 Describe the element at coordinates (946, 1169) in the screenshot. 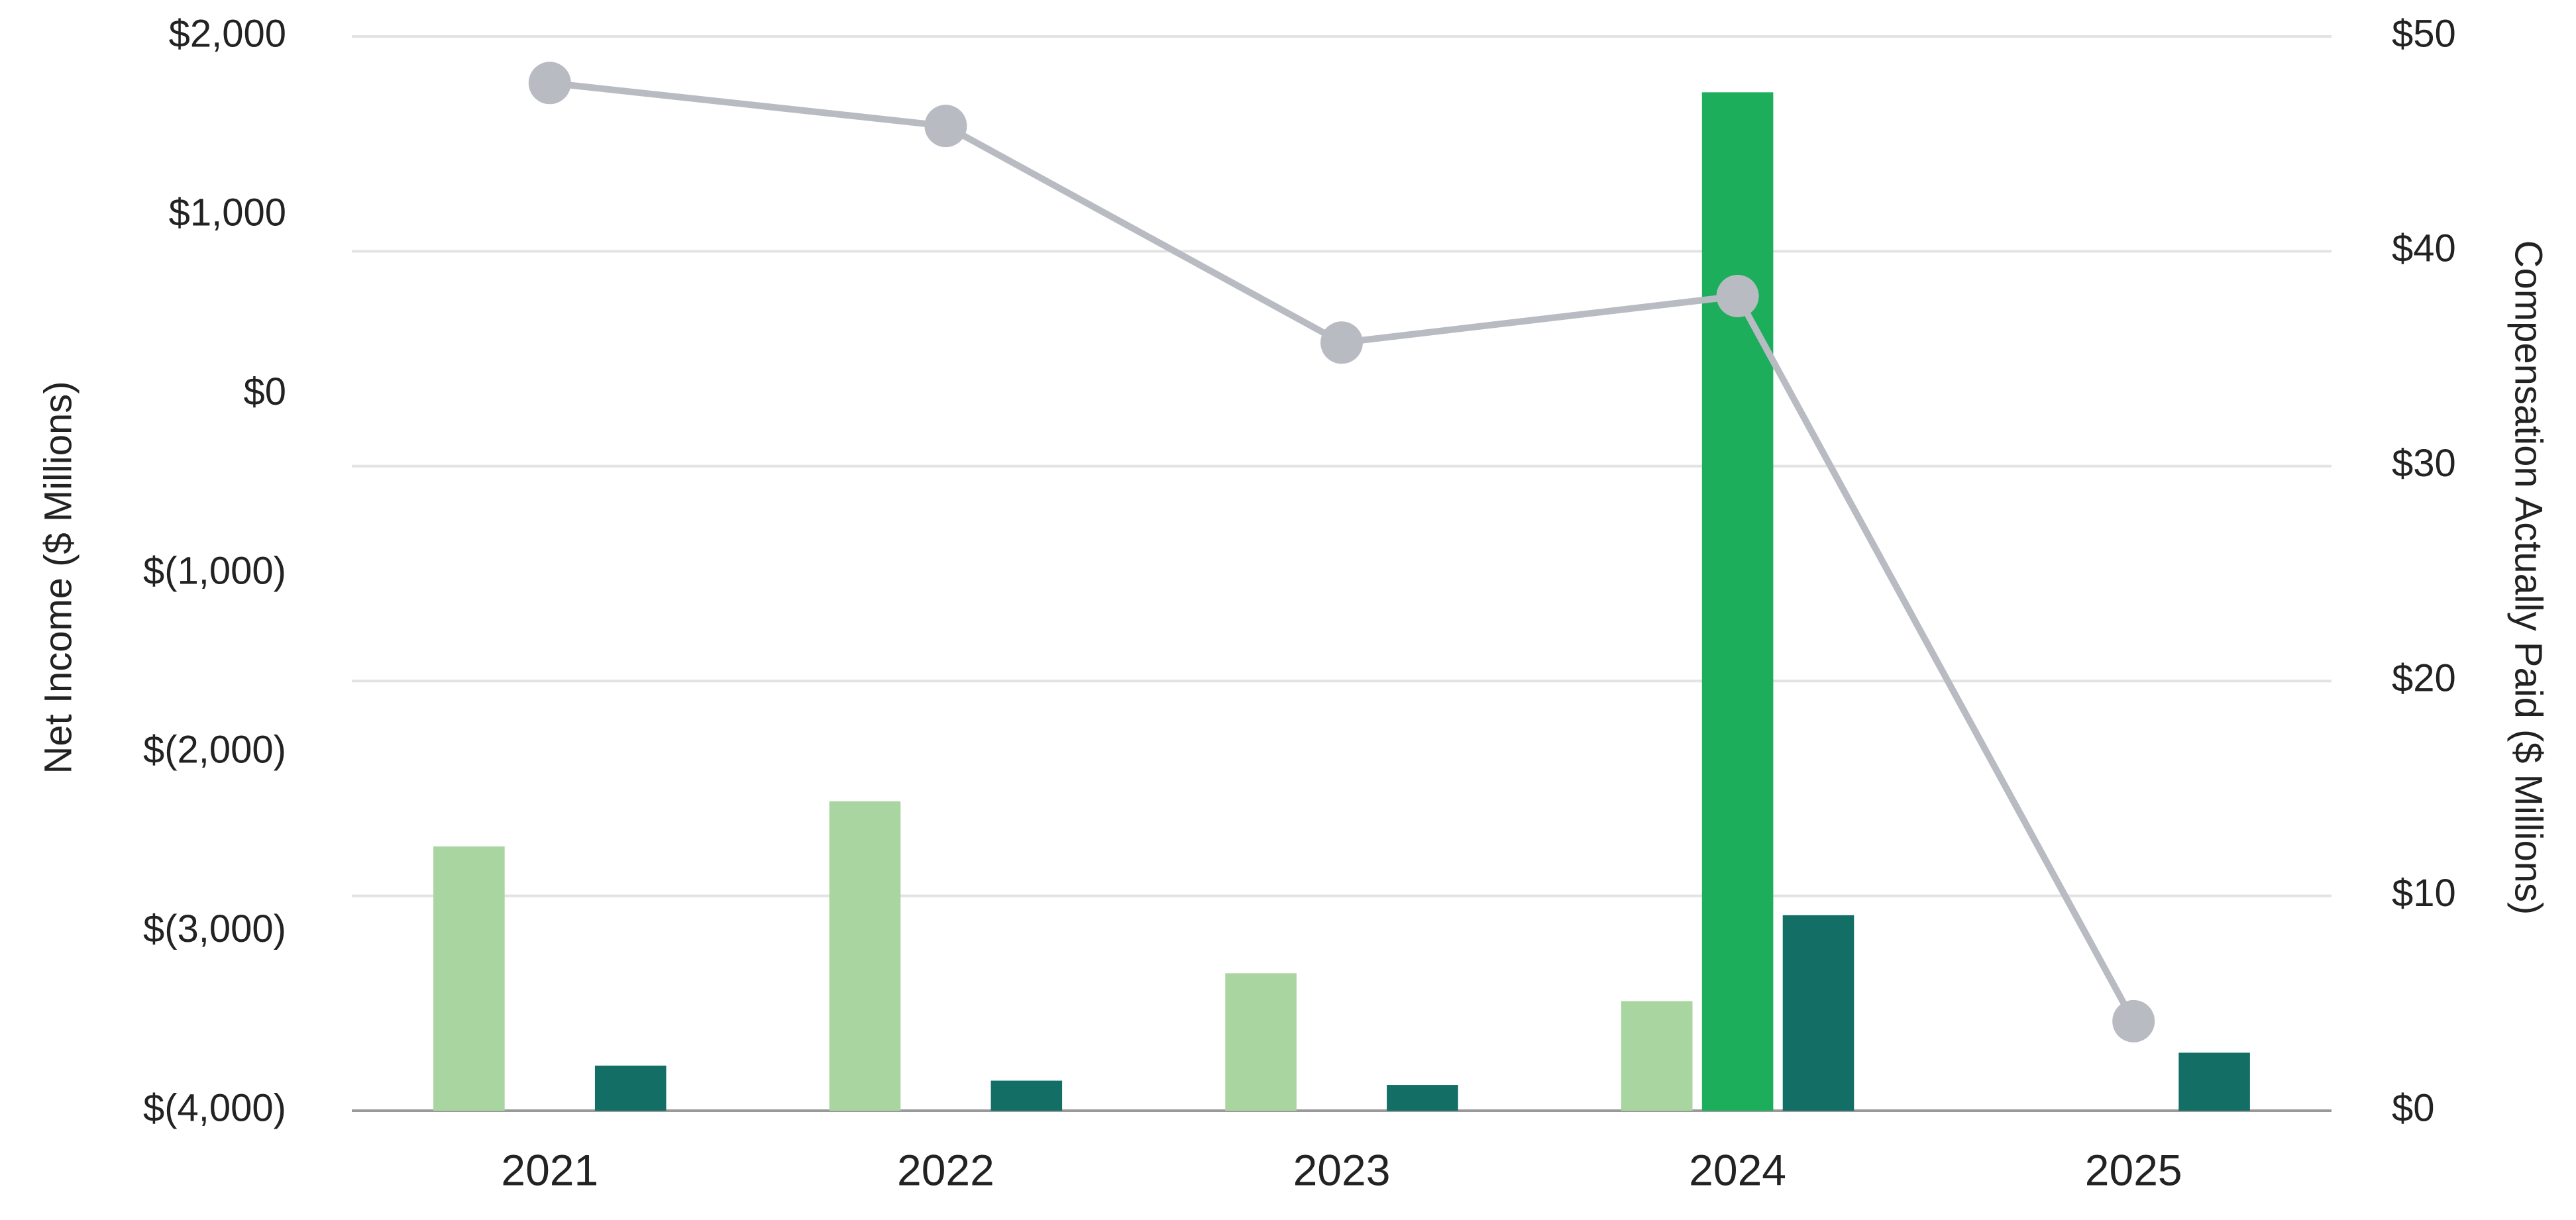

I see `x-tick-label: 2022` at that location.